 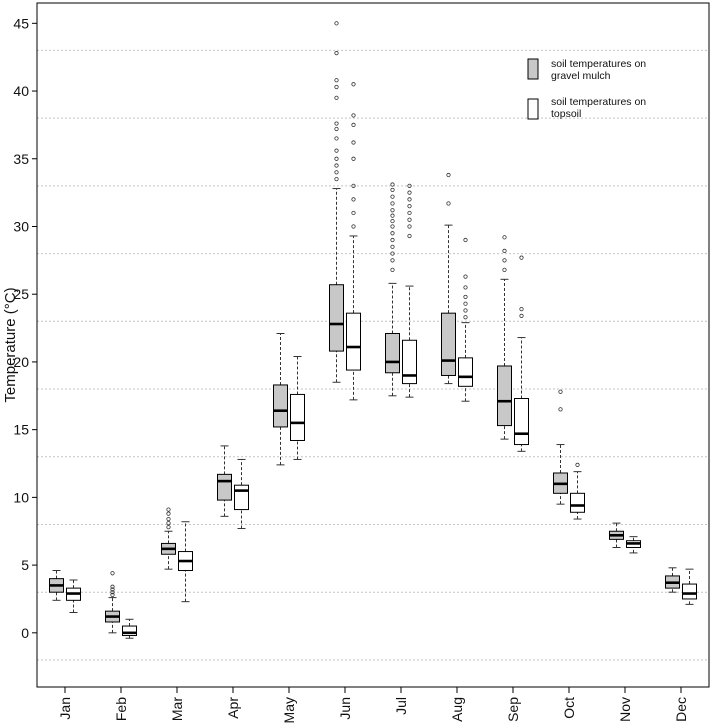 I want to click on y-tick-label: 5, so click(x=25, y=565).